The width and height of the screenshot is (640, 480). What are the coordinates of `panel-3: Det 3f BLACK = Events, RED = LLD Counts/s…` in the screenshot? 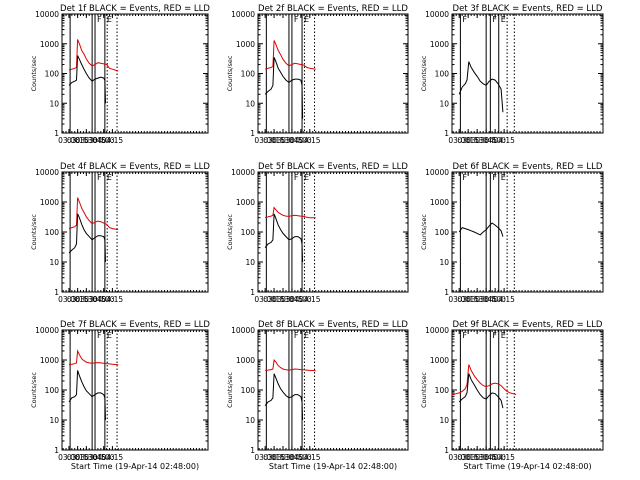 It's located at (512, 74).